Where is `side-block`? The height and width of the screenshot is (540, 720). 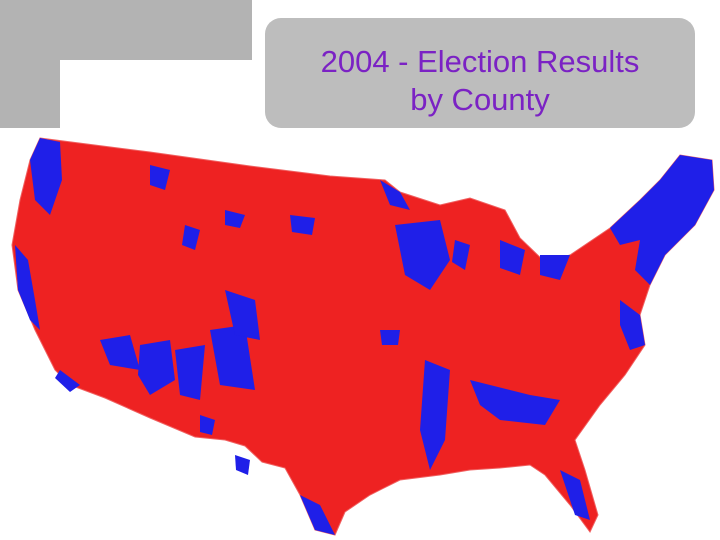 side-block is located at coordinates (30, 64).